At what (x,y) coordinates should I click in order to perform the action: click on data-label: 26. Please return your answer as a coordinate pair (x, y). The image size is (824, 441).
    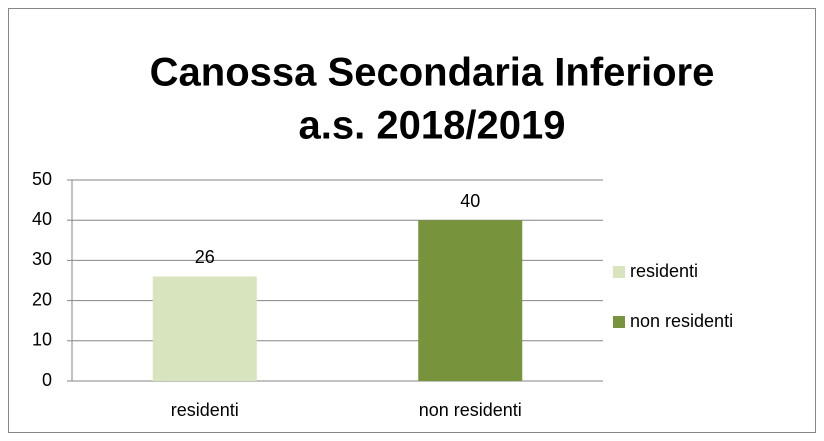
    Looking at the image, I should click on (205, 257).